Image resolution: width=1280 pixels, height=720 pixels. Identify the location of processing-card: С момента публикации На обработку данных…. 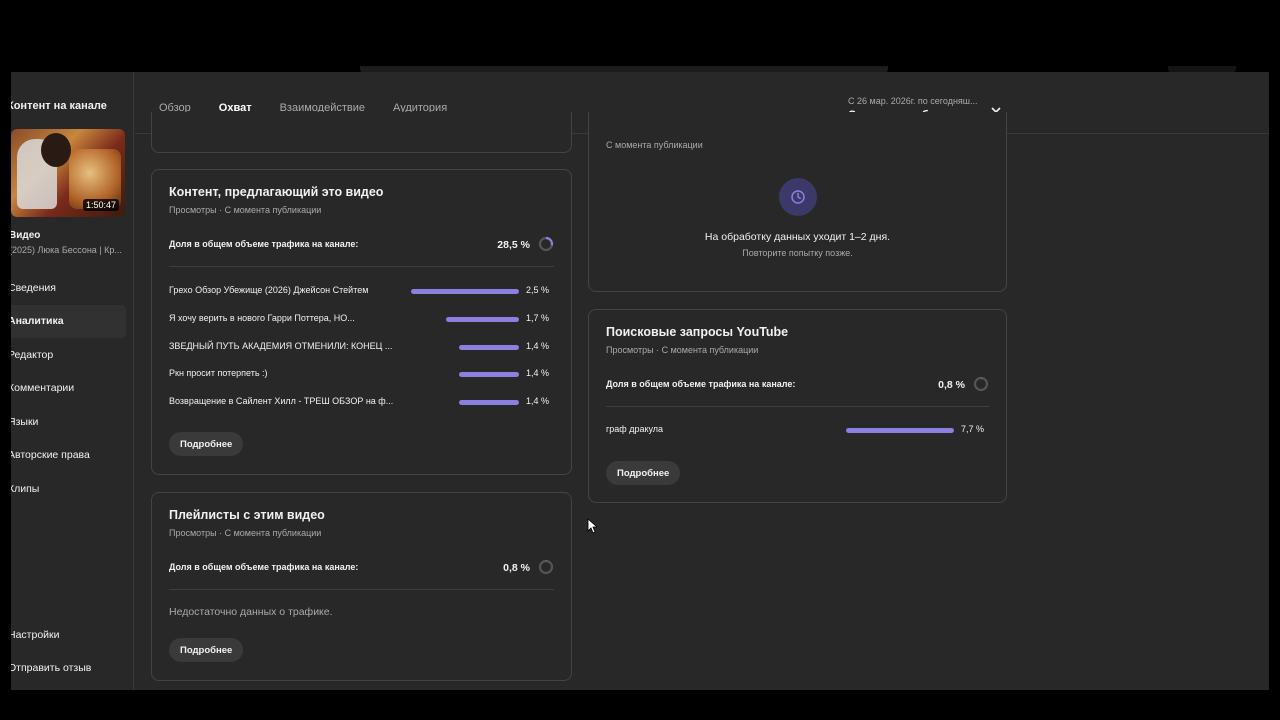
(797, 202).